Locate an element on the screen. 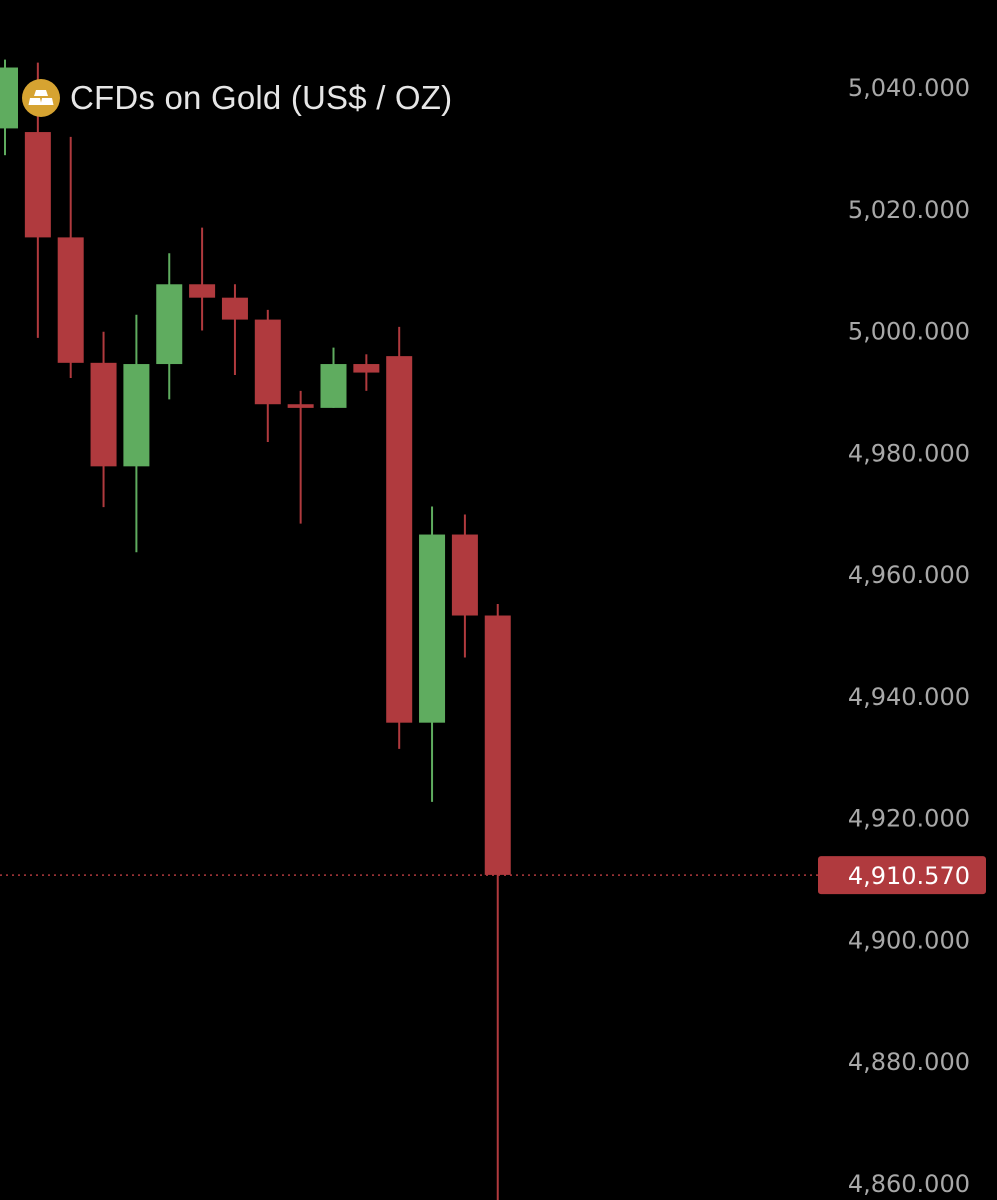  current-price-tag: 4,910.570 is located at coordinates (902, 875).